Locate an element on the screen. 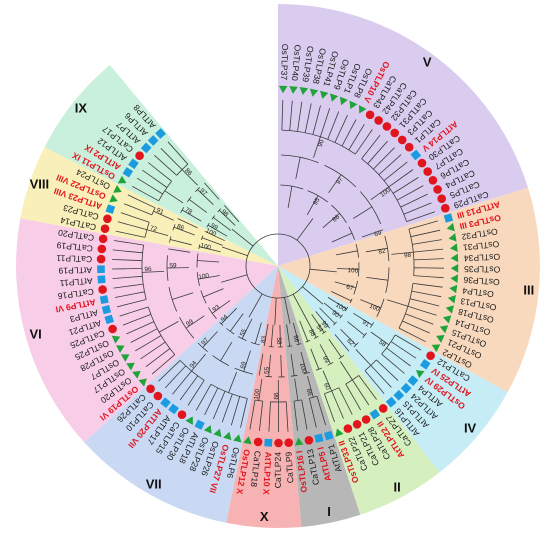 The height and width of the screenshot is (536, 550). bootstrap-value: 94 is located at coordinates (193, 364).